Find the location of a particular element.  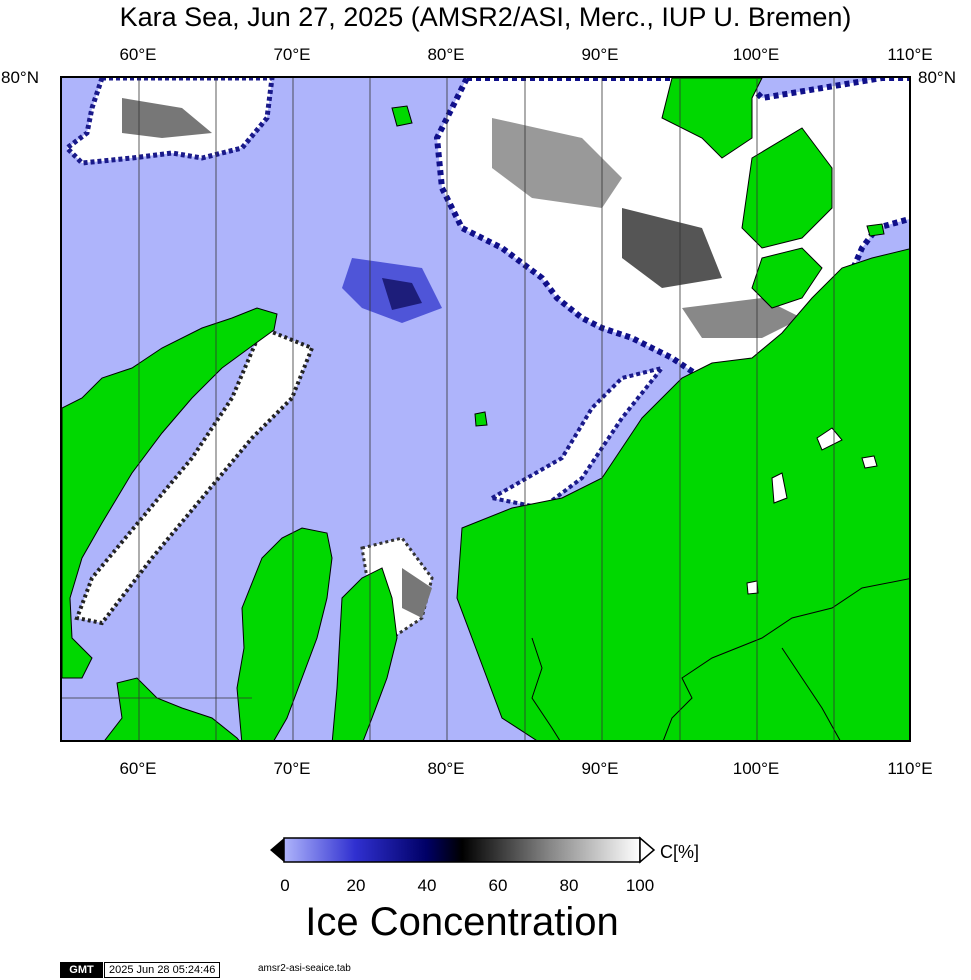

top-lon-label-90: 90°E is located at coordinates (600, 54).